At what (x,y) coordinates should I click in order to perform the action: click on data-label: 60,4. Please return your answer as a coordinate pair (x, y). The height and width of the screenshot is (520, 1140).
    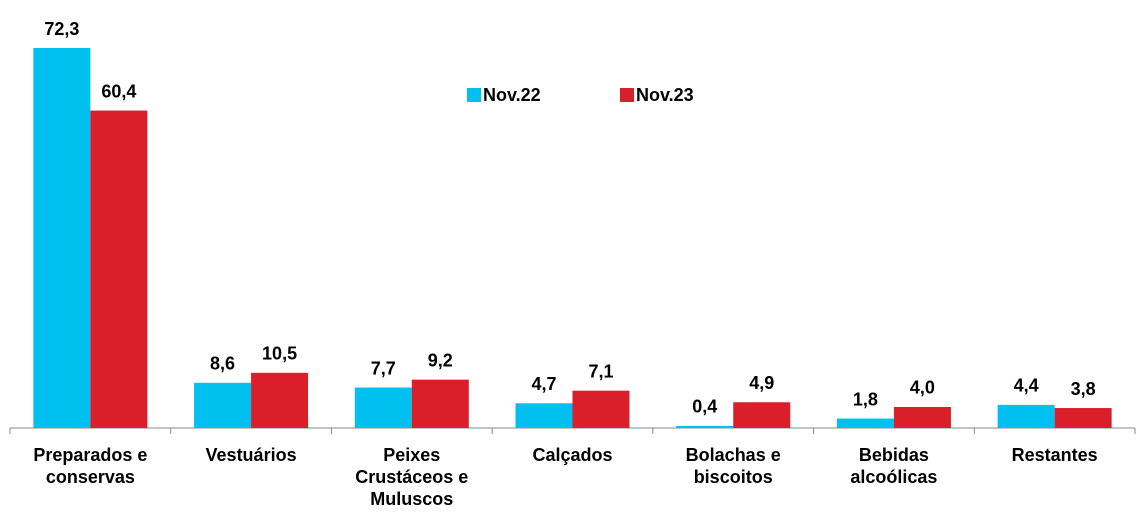
    Looking at the image, I should click on (118, 91).